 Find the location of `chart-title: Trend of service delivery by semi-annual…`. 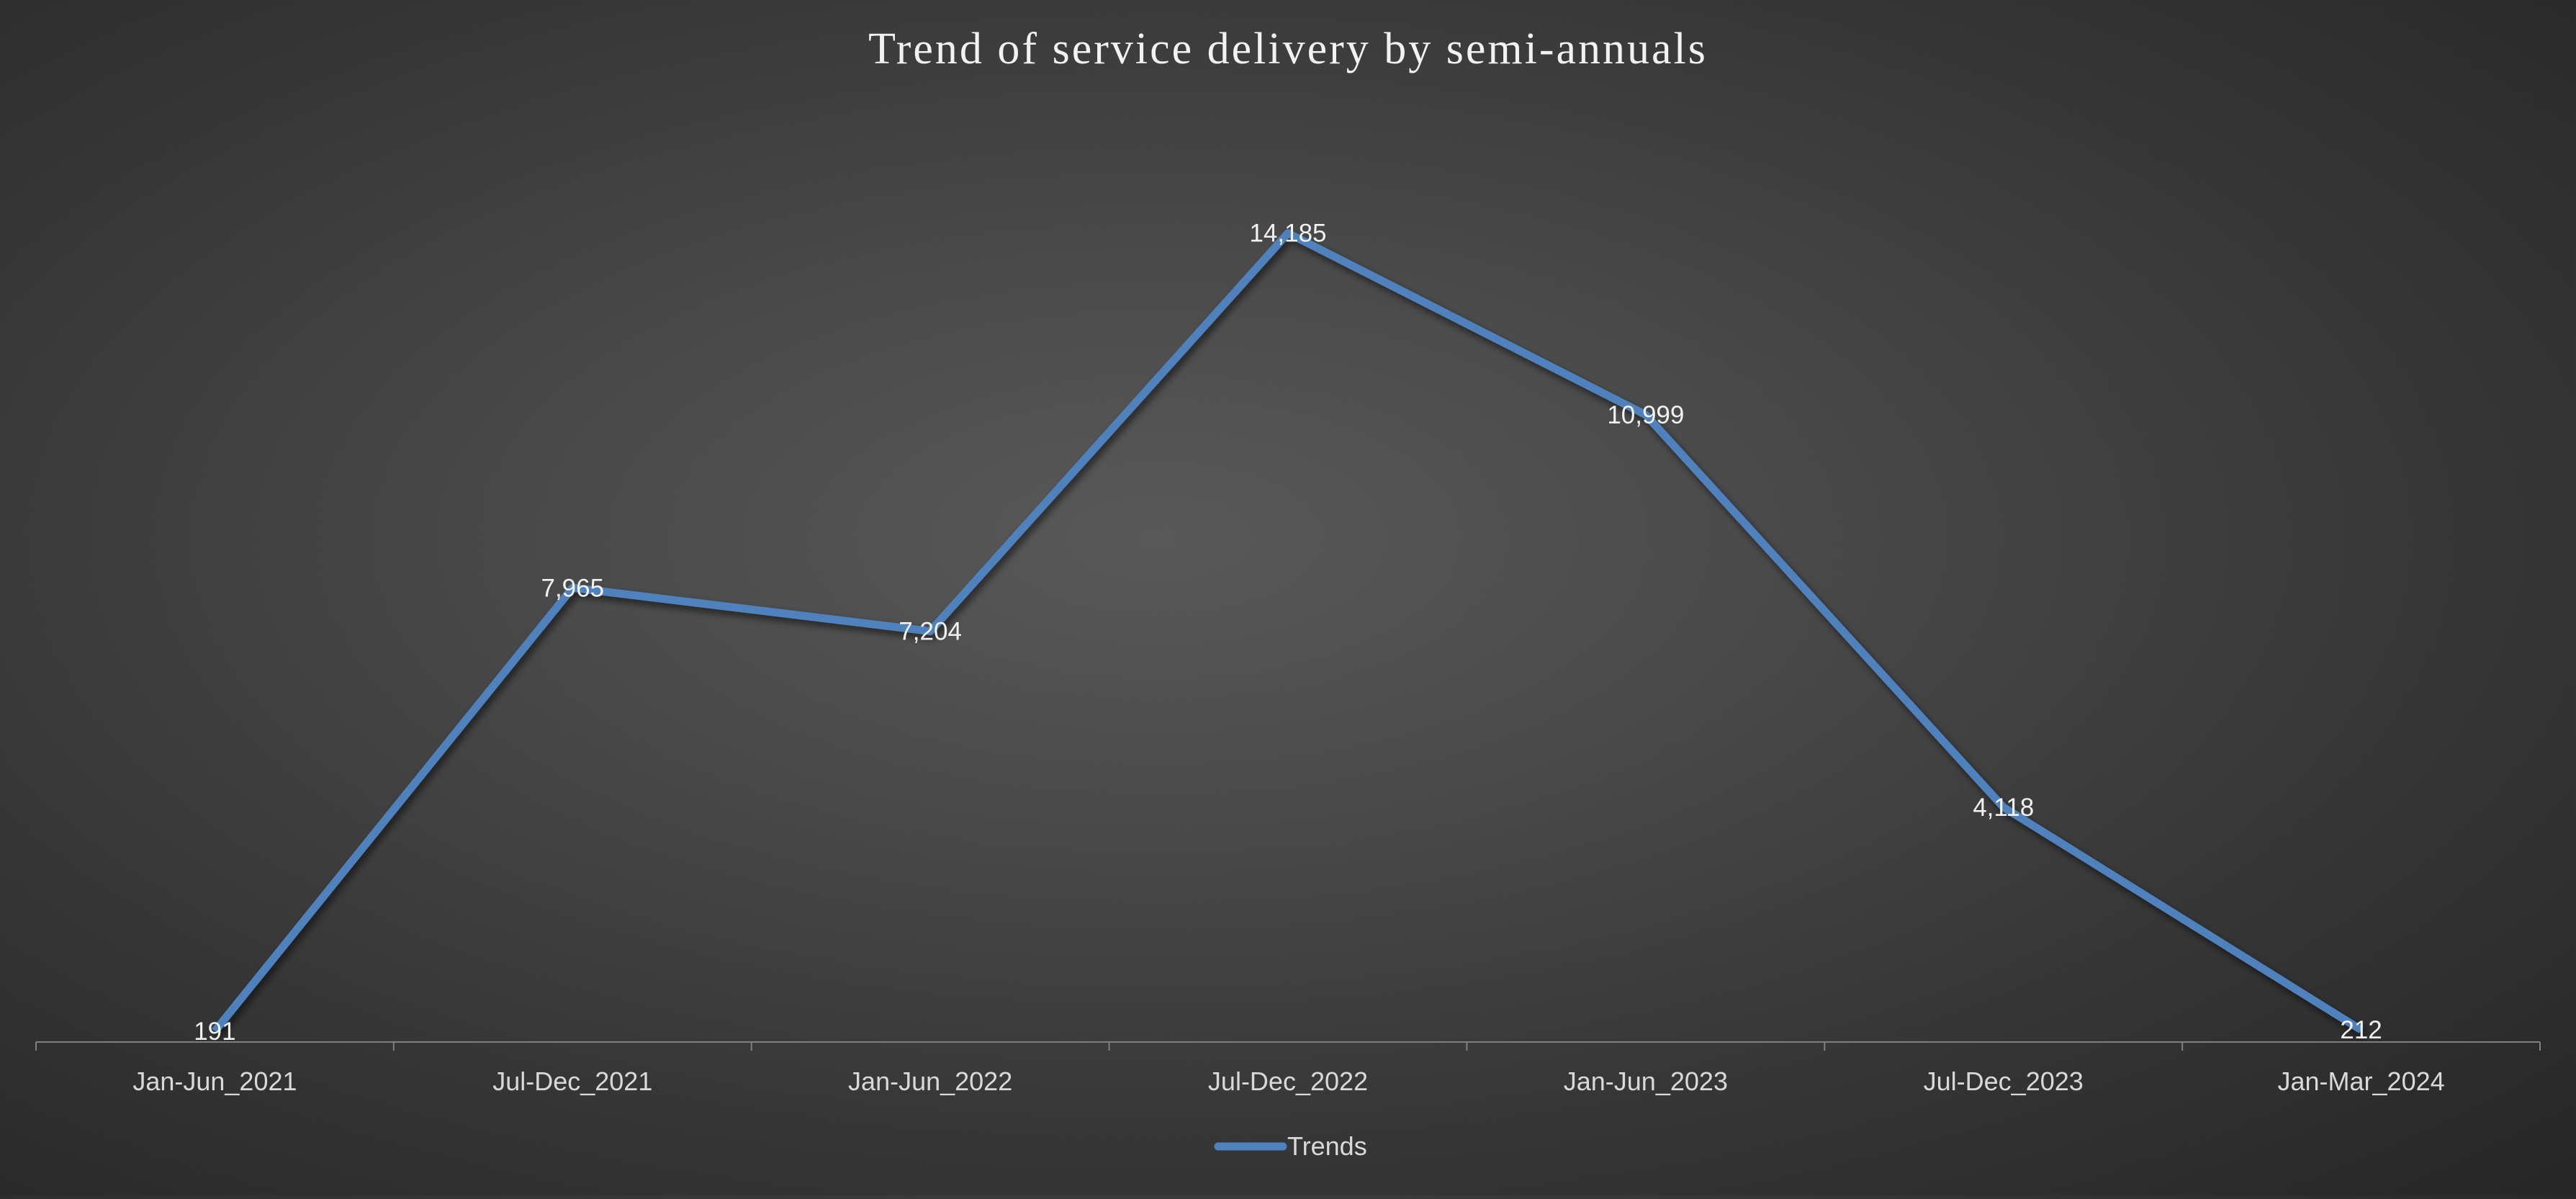

chart-title: Trend of service delivery by semi-annual… is located at coordinates (1288, 48).